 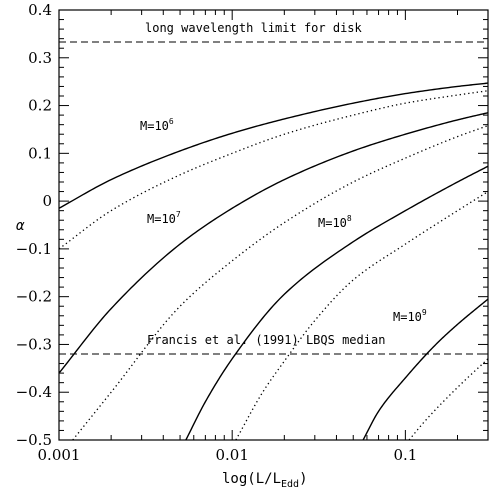 What do you see at coordinates (34, 344) in the screenshot?
I see `y-tick-label: −0.3` at bounding box center [34, 344].